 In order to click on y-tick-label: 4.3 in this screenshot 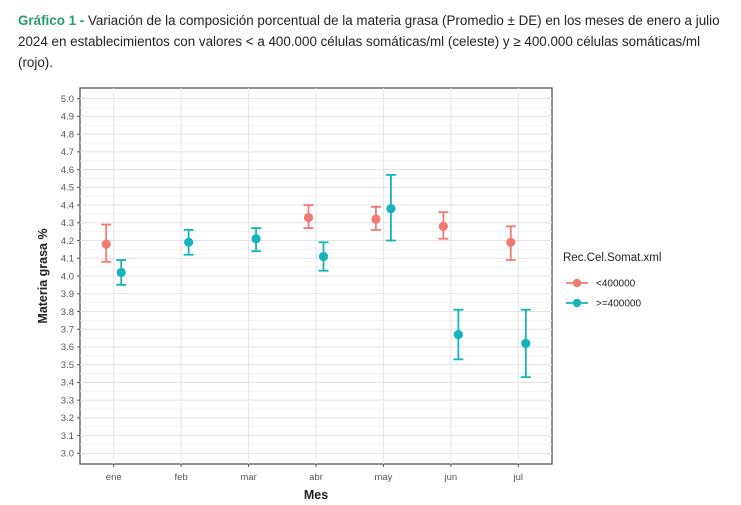, I will do `click(67, 223)`.